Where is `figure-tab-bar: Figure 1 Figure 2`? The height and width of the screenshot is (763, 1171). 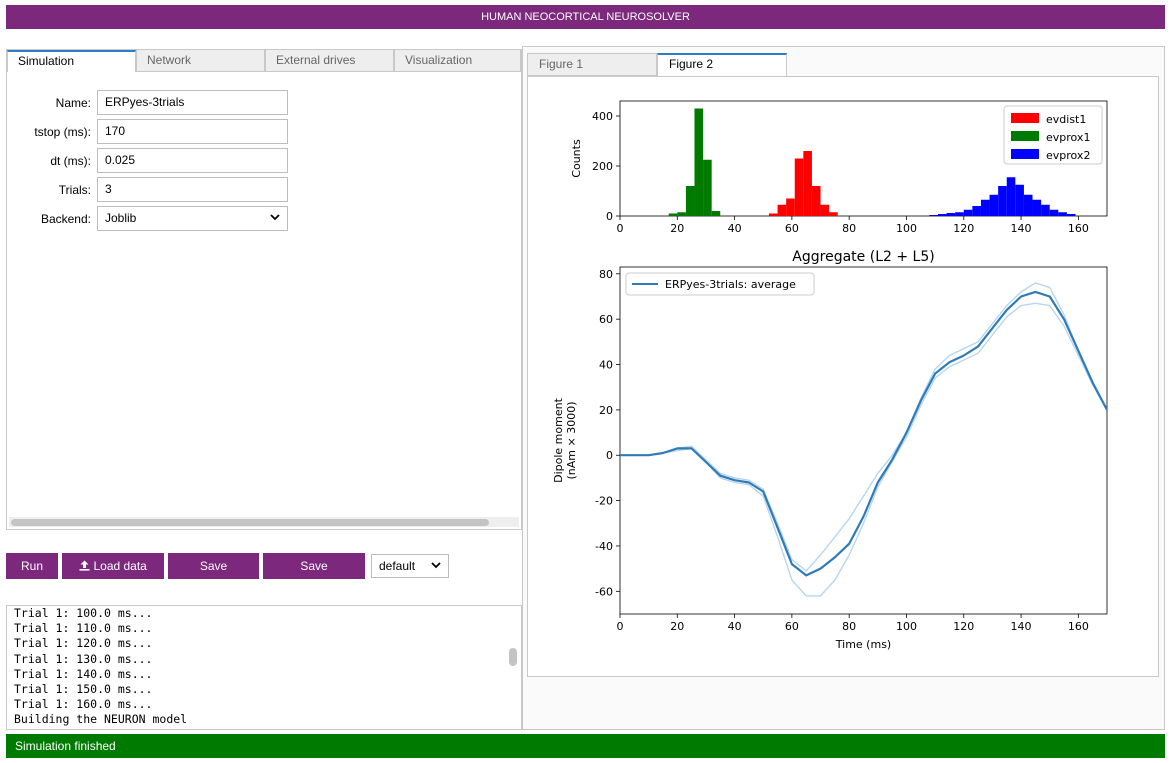 figure-tab-bar: Figure 1 Figure 2 is located at coordinates (657, 64).